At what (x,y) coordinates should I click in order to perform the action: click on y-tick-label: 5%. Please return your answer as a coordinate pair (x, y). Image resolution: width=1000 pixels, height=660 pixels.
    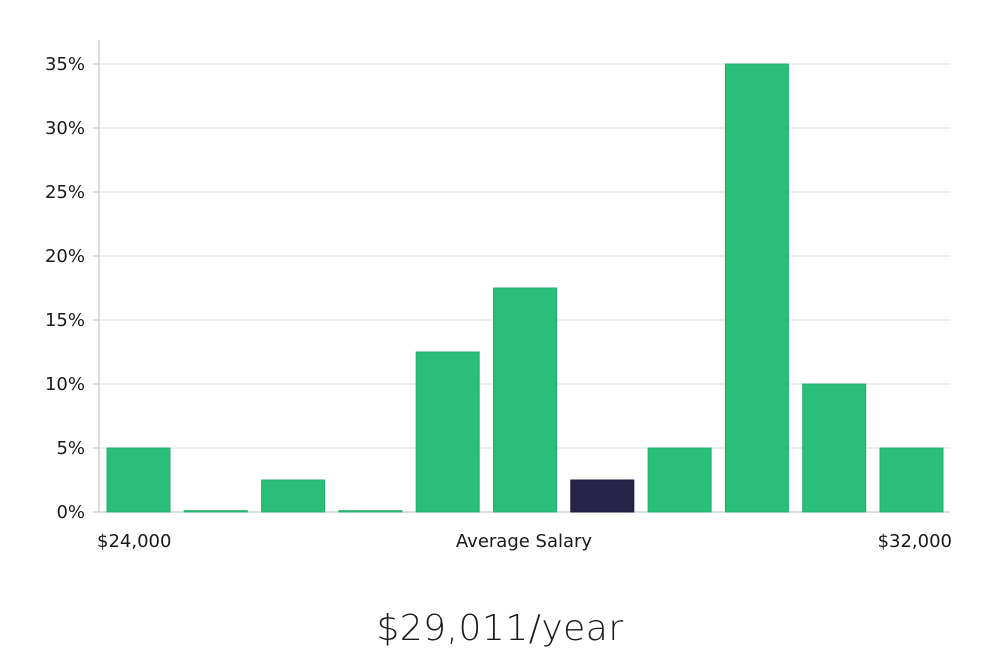
    Looking at the image, I should click on (70, 448).